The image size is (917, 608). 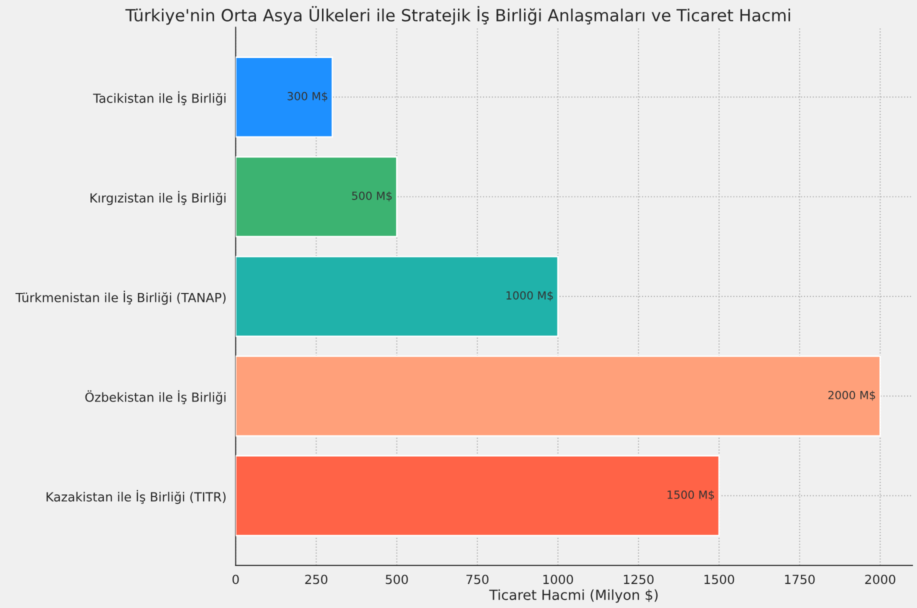 What do you see at coordinates (719, 579) in the screenshot?
I see `x-tick-label: 1500` at bounding box center [719, 579].